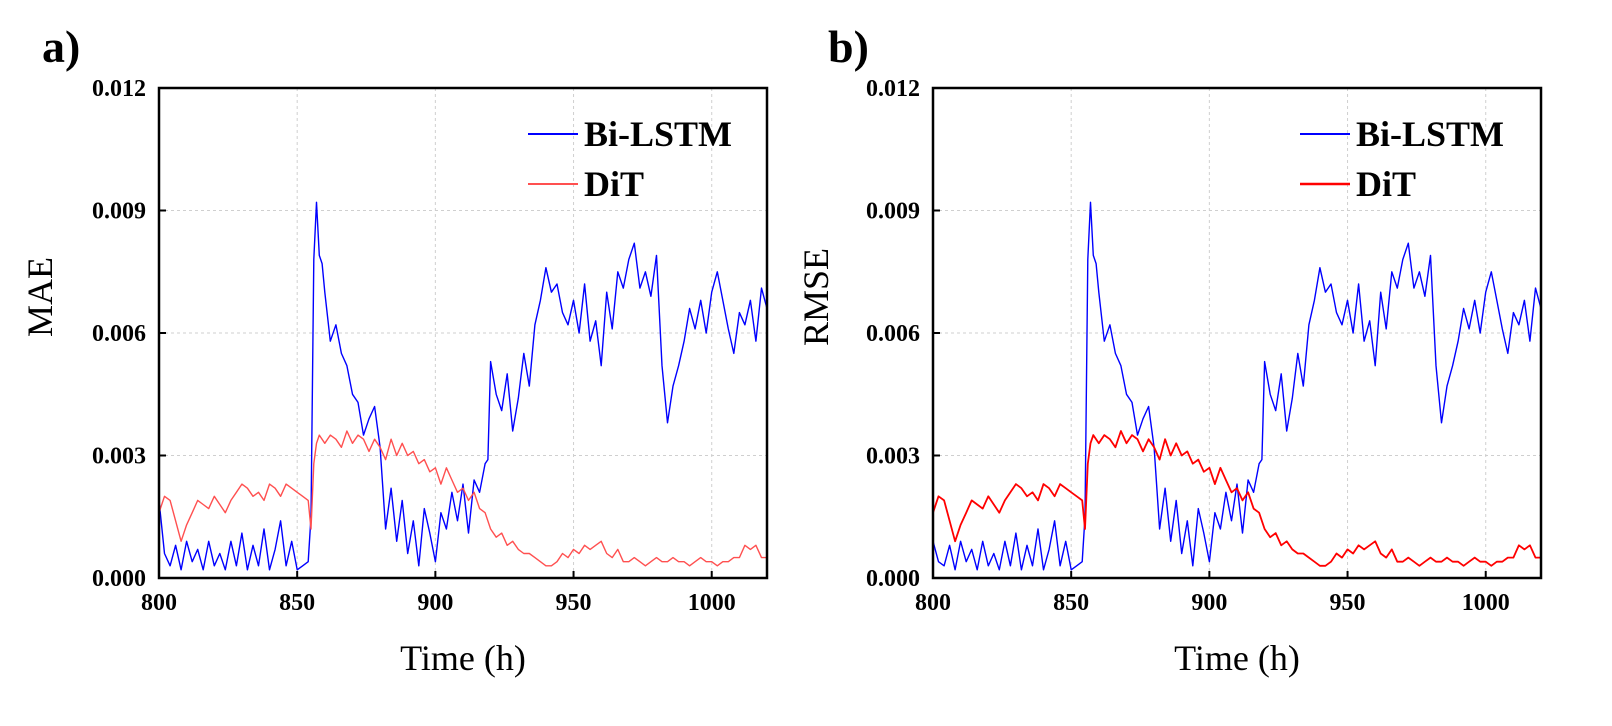 The width and height of the screenshot is (1612, 726). What do you see at coordinates (1236, 498) in the screenshot?
I see `series-line-dit-rmse` at bounding box center [1236, 498].